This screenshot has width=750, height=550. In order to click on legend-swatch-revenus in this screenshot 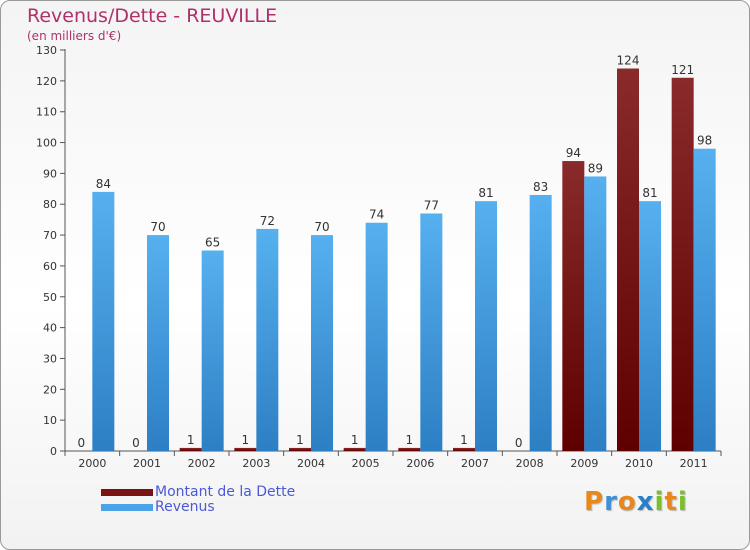, I will do `click(127, 507)`.